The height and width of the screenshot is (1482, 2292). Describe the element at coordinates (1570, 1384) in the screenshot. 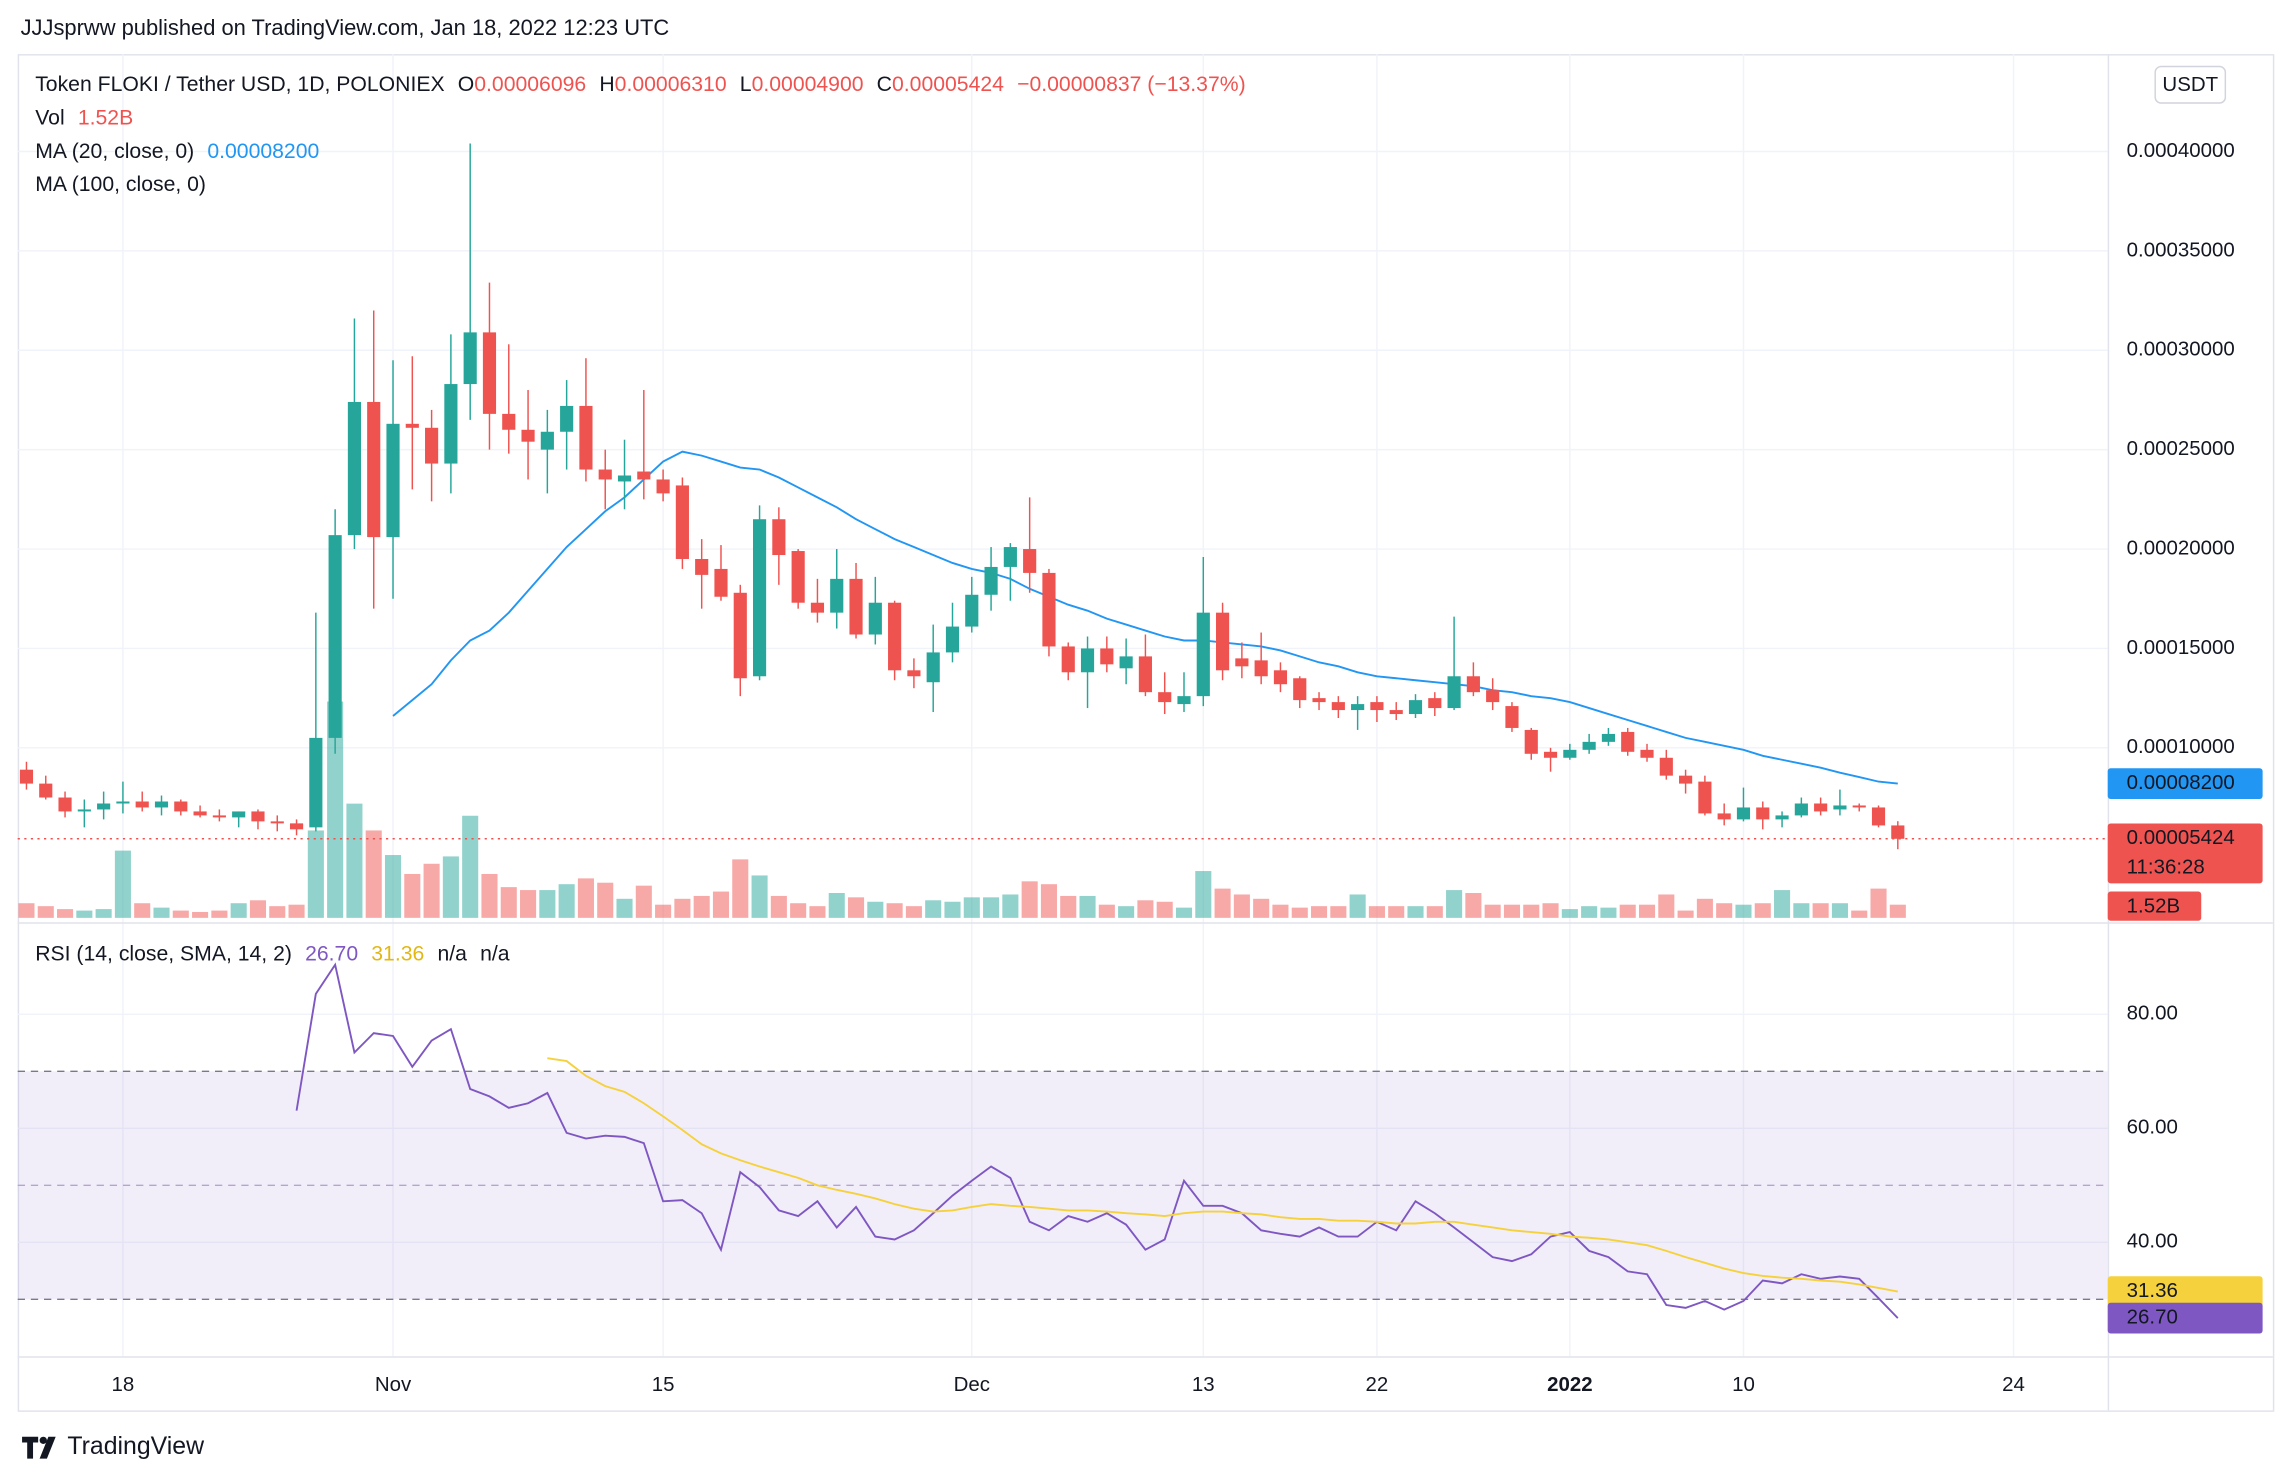

I see `x-tick-label: 2022` at that location.